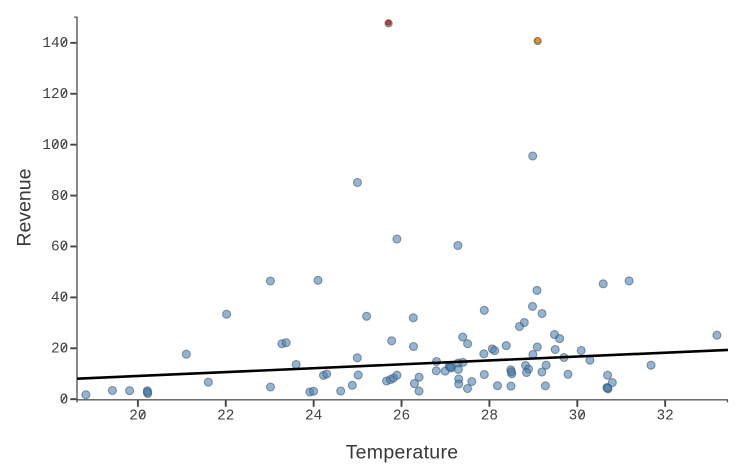 This screenshot has width=754, height=471. I want to click on svg-text: 22, so click(225, 417).